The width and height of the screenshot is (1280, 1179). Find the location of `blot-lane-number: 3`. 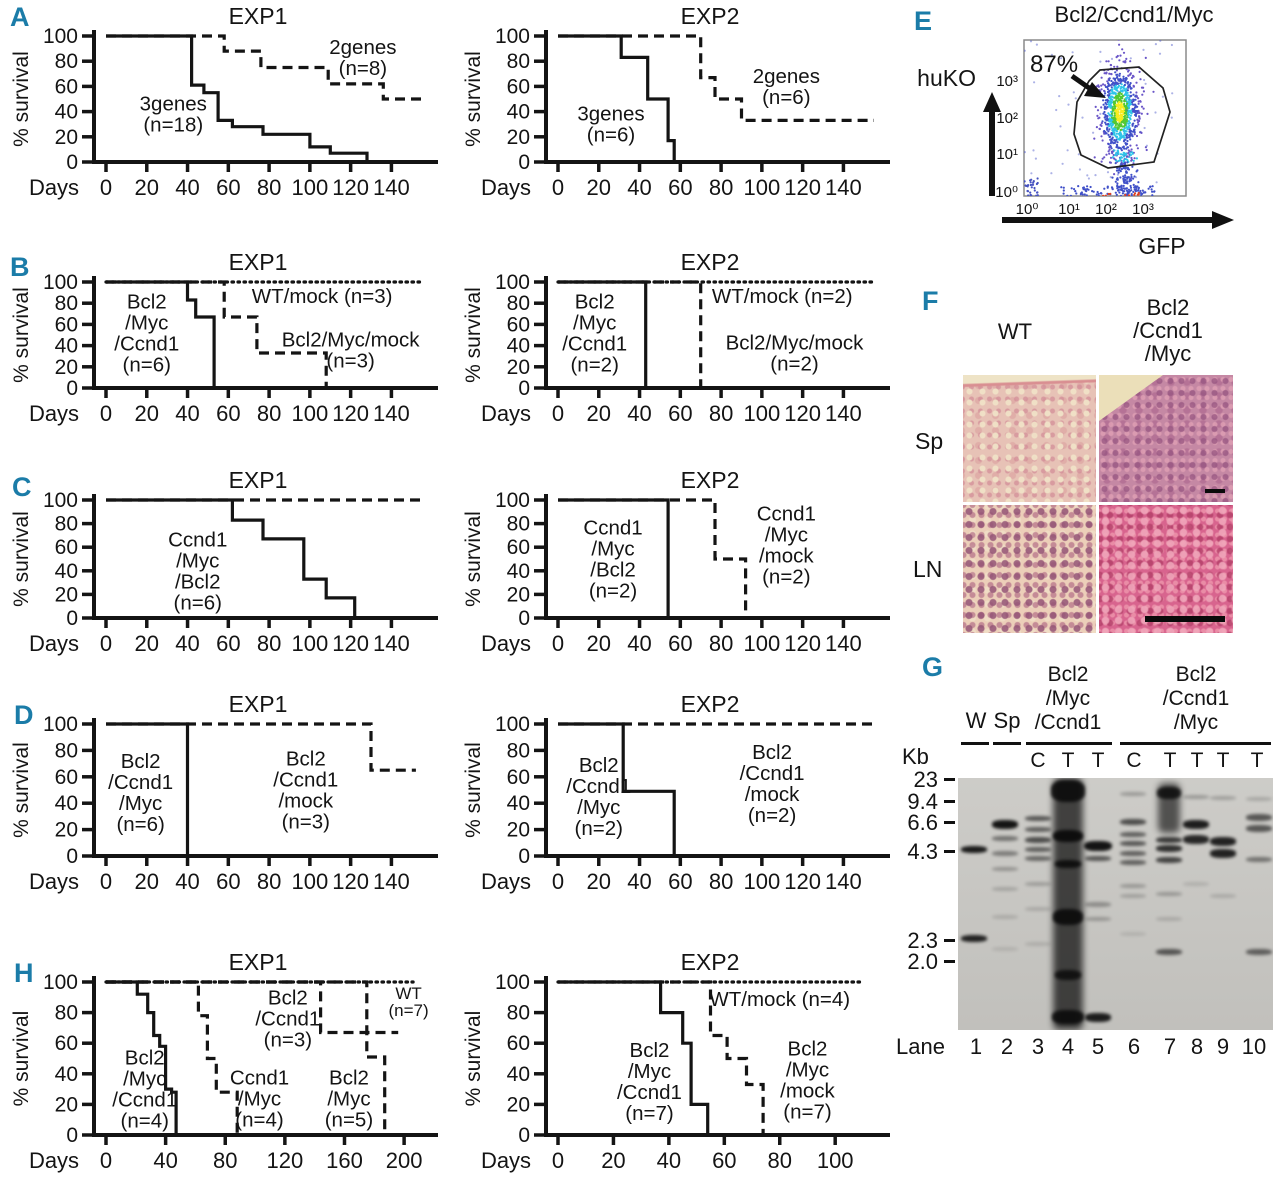

blot-lane-number: 3 is located at coordinates (1038, 1046).